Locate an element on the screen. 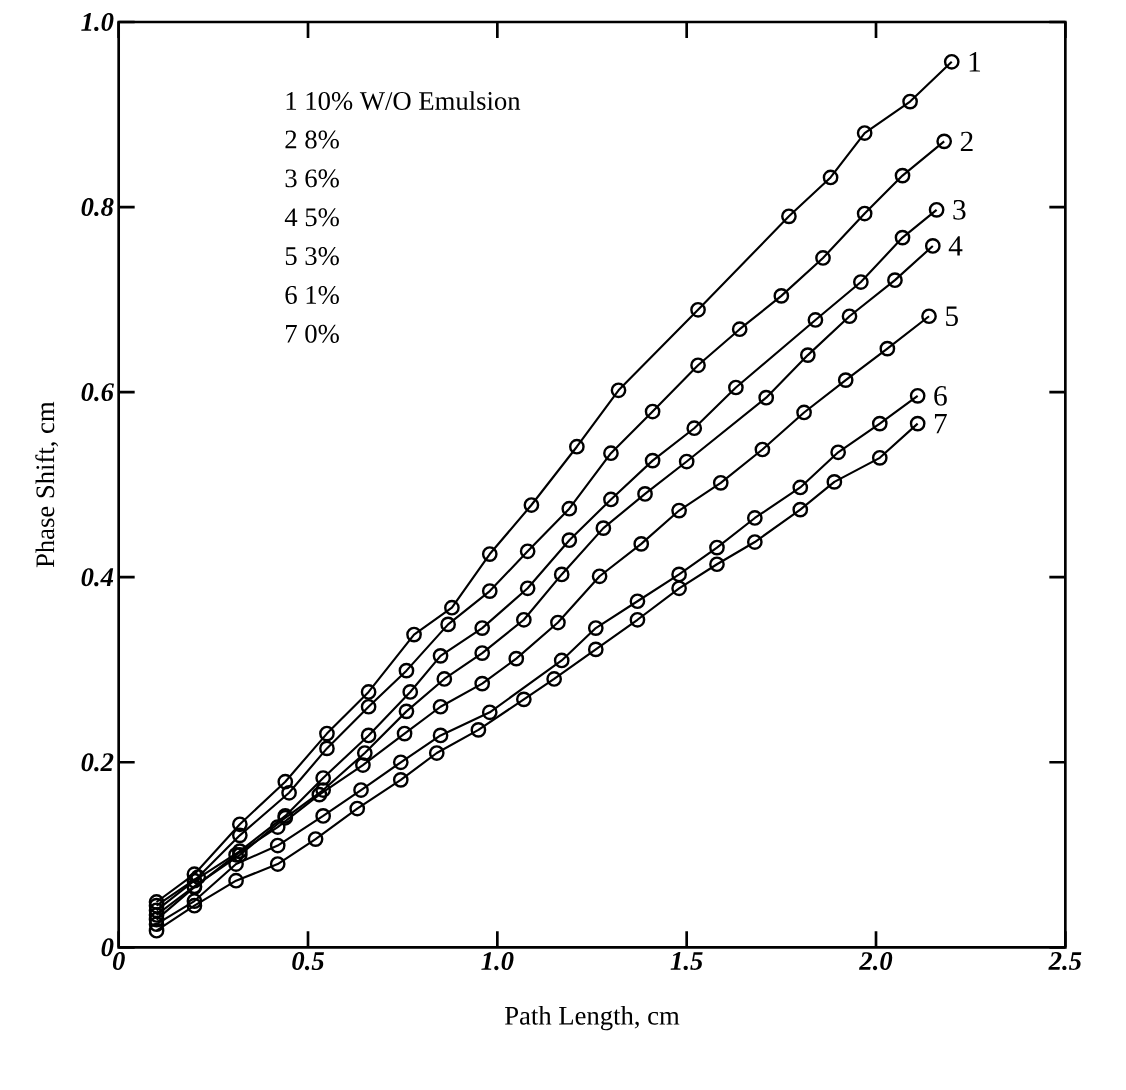  x-tick-label: 1.5 is located at coordinates (686, 961).